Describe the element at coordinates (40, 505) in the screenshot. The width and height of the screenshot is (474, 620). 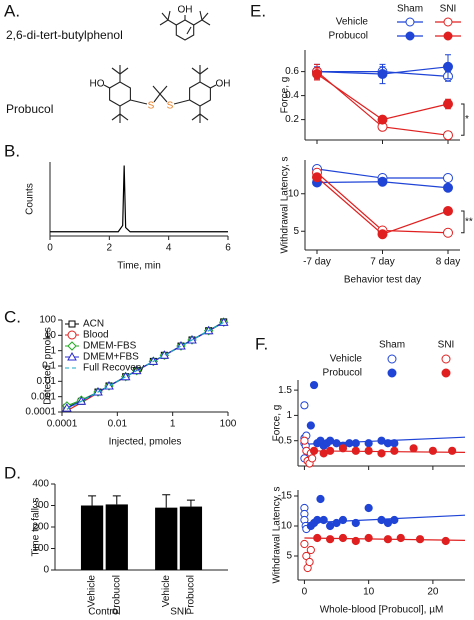
I see `y-tick-label: 300` at that location.